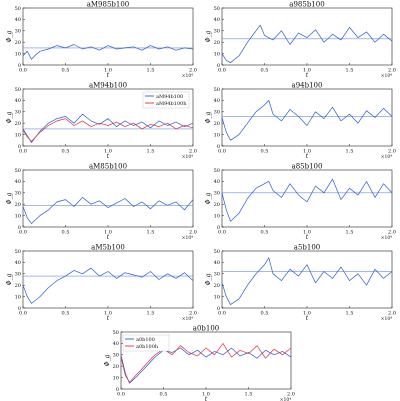  What do you see at coordinates (307, 167) in the screenshot?
I see `chart-title: a85b100` at bounding box center [307, 167].